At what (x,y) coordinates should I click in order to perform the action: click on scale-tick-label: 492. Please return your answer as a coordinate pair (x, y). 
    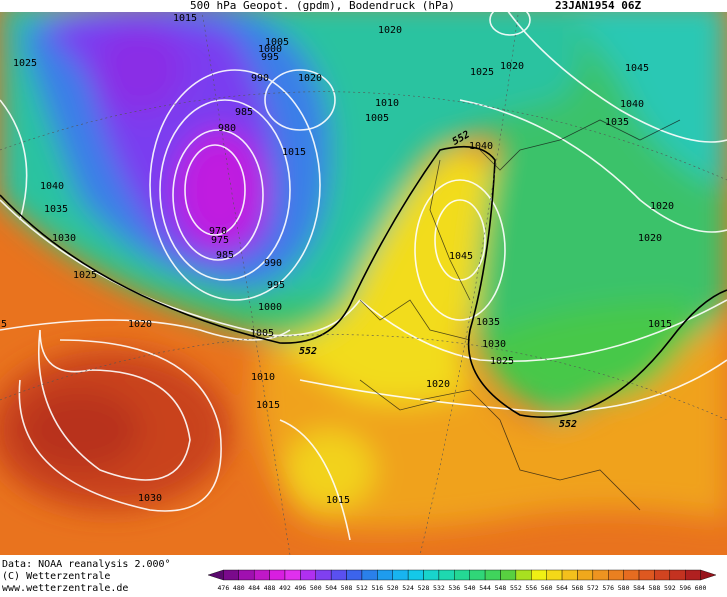
    Looking at the image, I should click on (285, 588).